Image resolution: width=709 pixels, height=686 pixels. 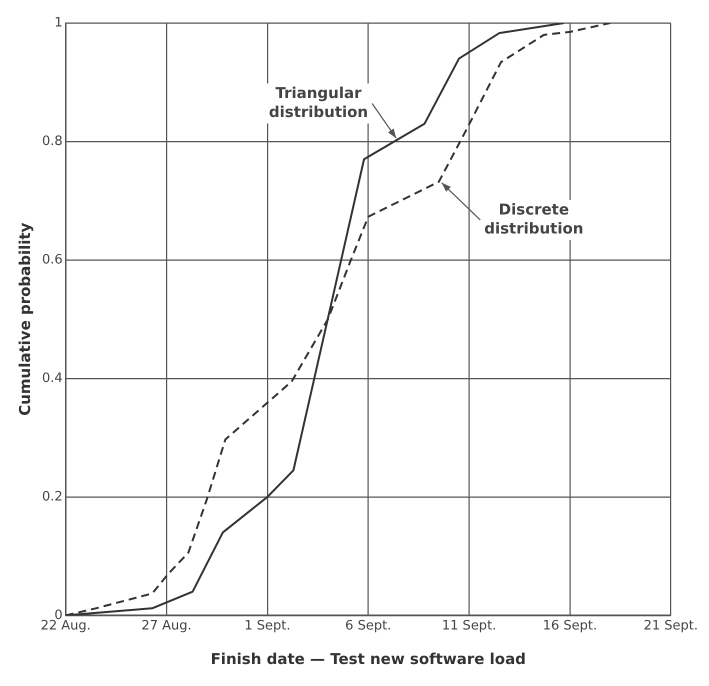 What do you see at coordinates (25, 319) in the screenshot?
I see `y-axis-title: Cumulative probability` at bounding box center [25, 319].